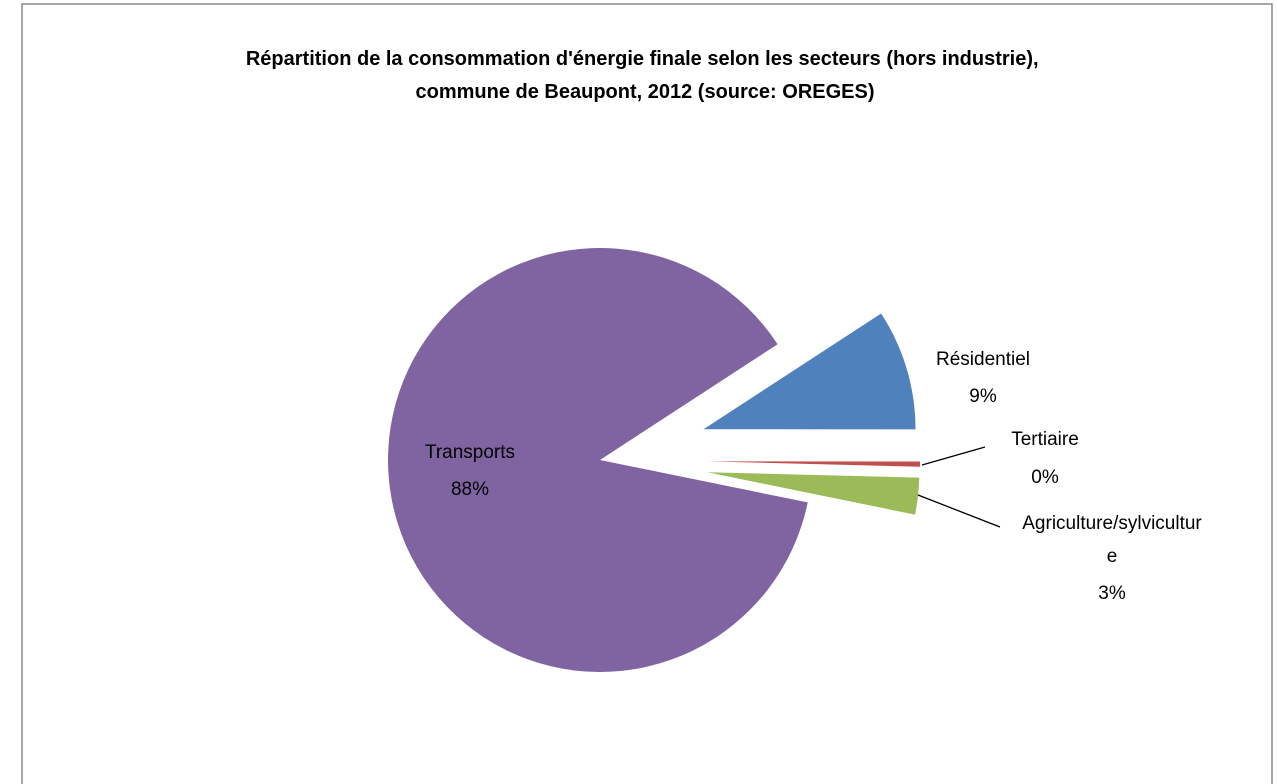 The height and width of the screenshot is (784, 1277). I want to click on text-line: e, so click(1112, 556).